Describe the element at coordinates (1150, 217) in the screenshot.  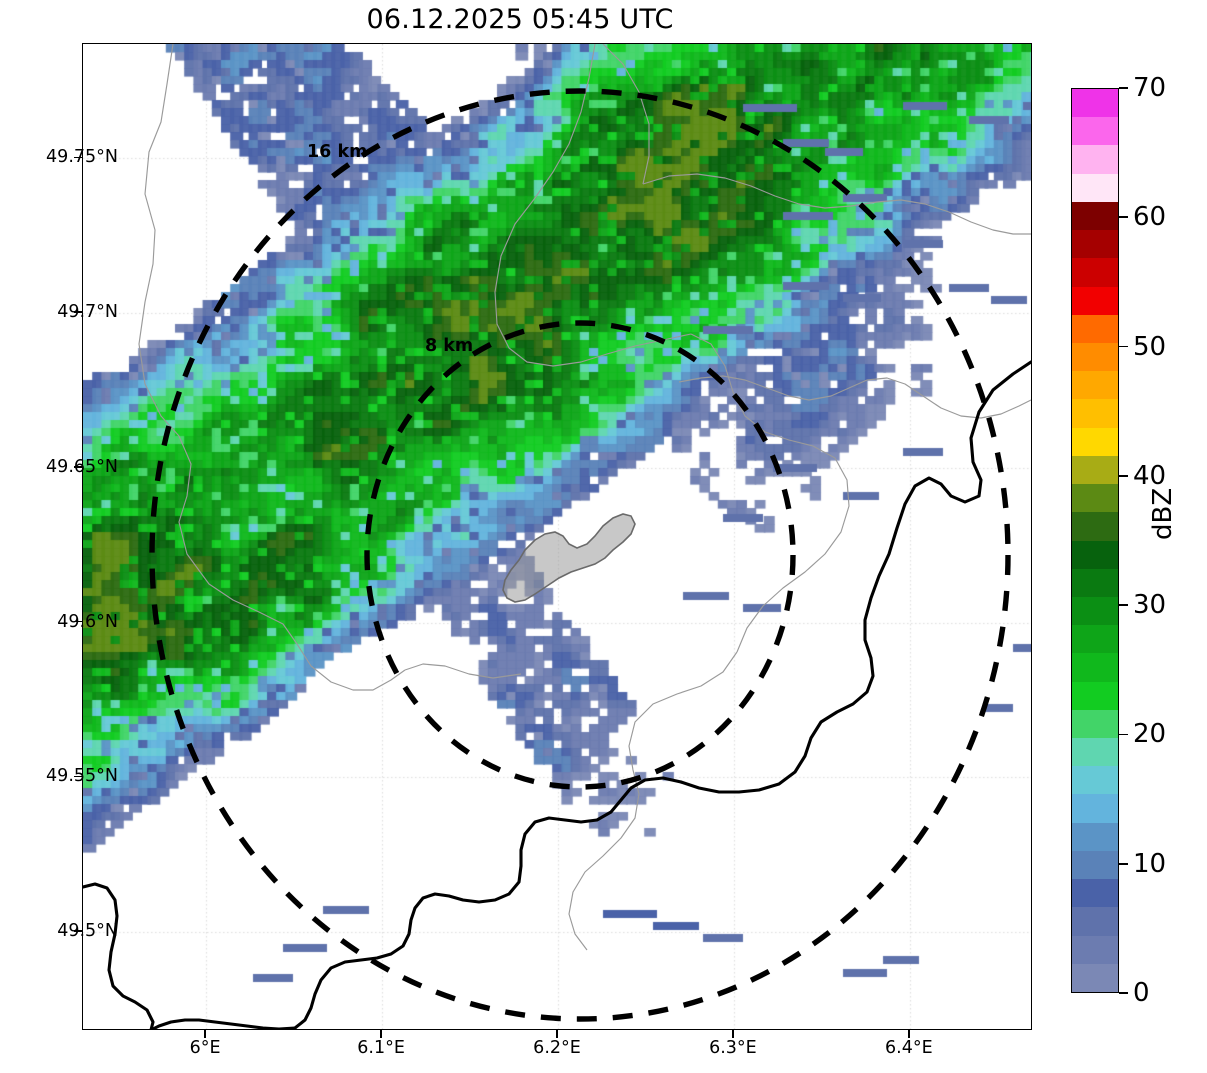
I see `colorbar-tick-label: 60` at that location.